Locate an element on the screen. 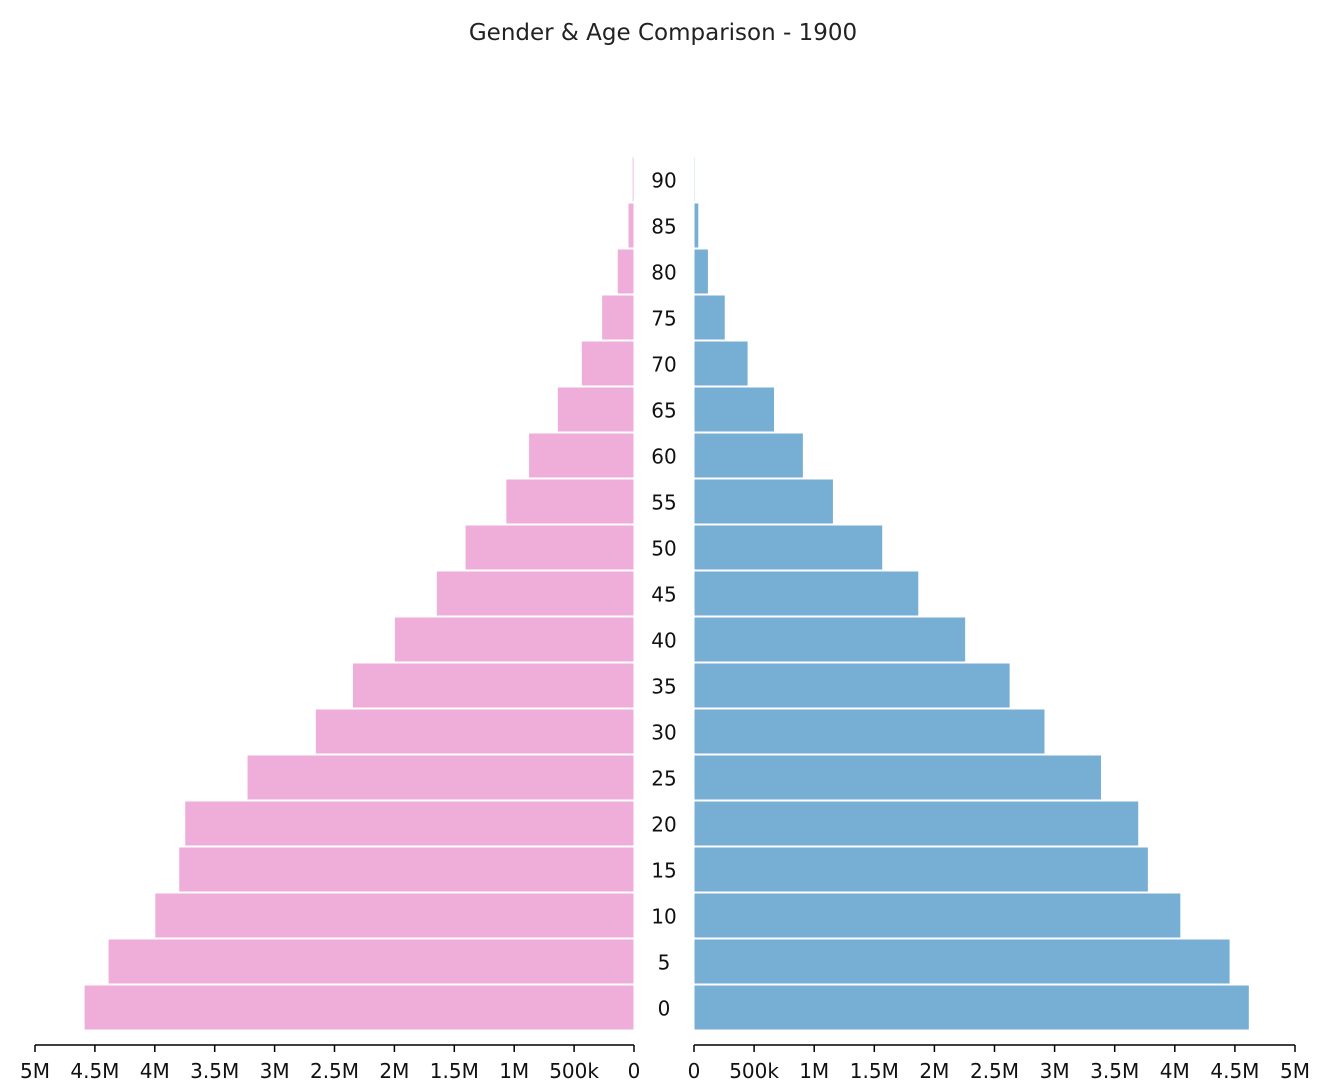 This screenshot has height=1086, width=1326. age-label-25: 25 is located at coordinates (663, 779).